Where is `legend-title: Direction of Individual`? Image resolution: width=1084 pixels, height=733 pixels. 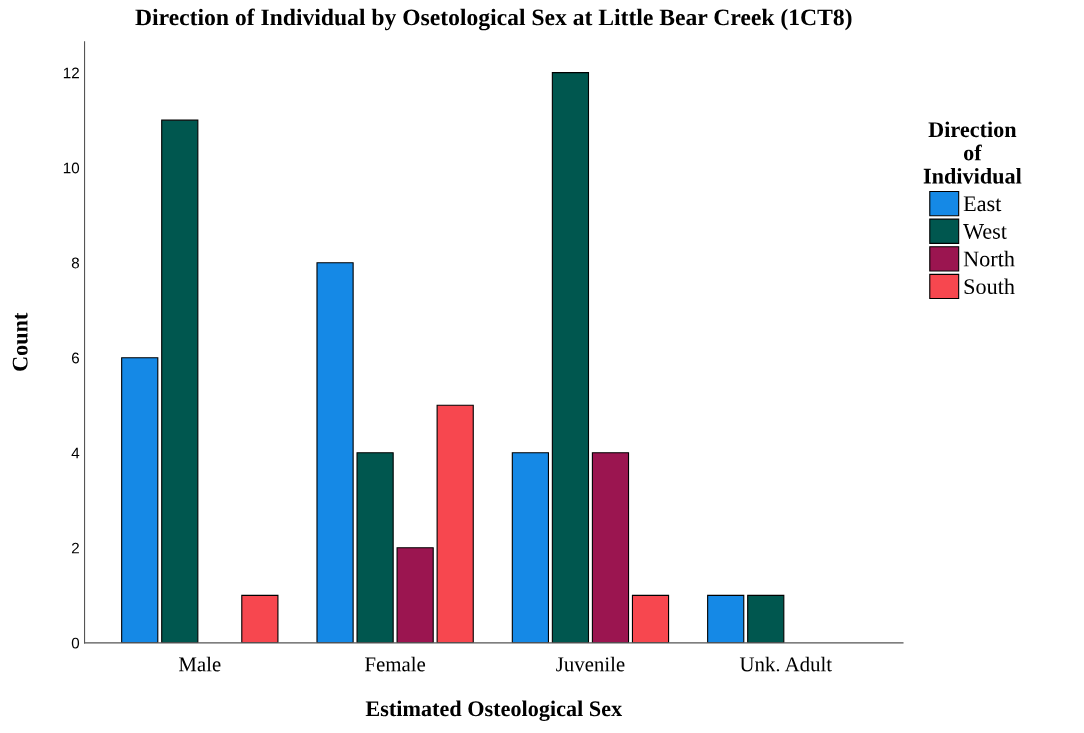
legend-title: Direction of Individual is located at coordinates (972, 152).